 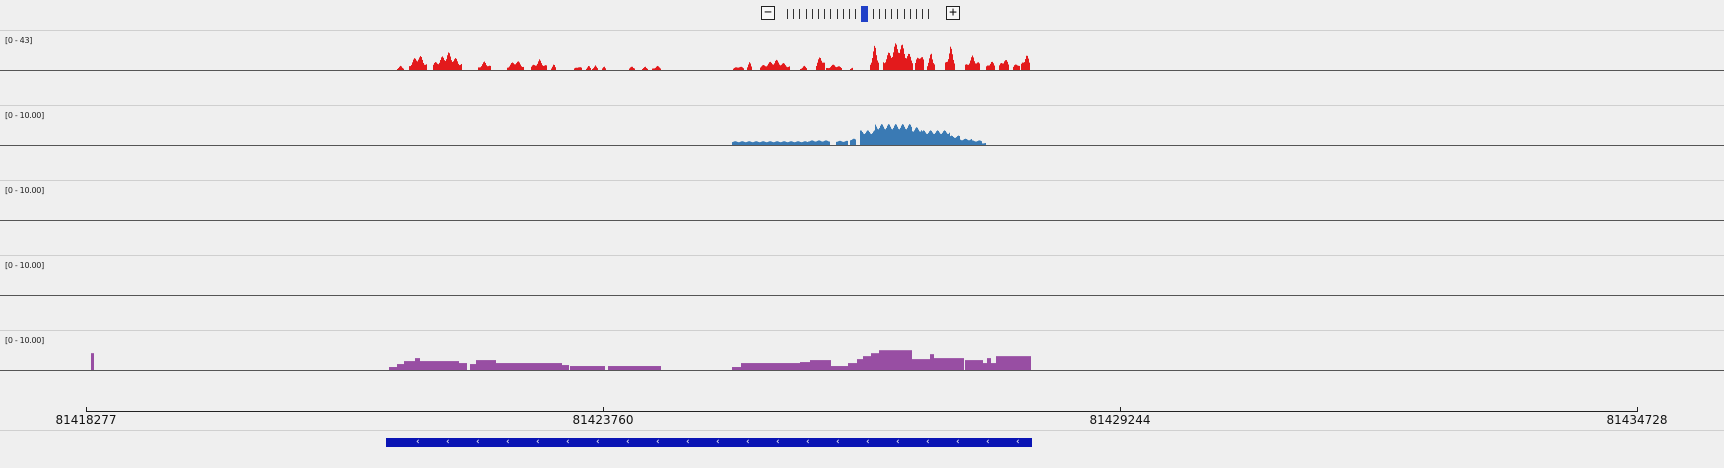 What do you see at coordinates (709, 442) in the screenshot?
I see `gene-feature: ‹ ‹ ‹ ‹ ‹ ‹ ‹ ‹ ‹ ‹ ‹ ‹ ‹ ‹ ‹ ‹ ‹ ‹ ‹ ‹ ‹` at bounding box center [709, 442].